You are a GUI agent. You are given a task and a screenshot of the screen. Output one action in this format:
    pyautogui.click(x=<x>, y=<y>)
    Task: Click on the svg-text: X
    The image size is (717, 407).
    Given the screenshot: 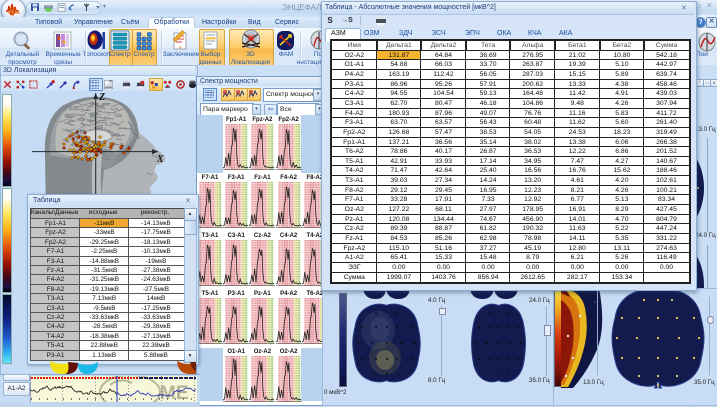 What is the action you would take?
    pyautogui.click(x=160, y=159)
    